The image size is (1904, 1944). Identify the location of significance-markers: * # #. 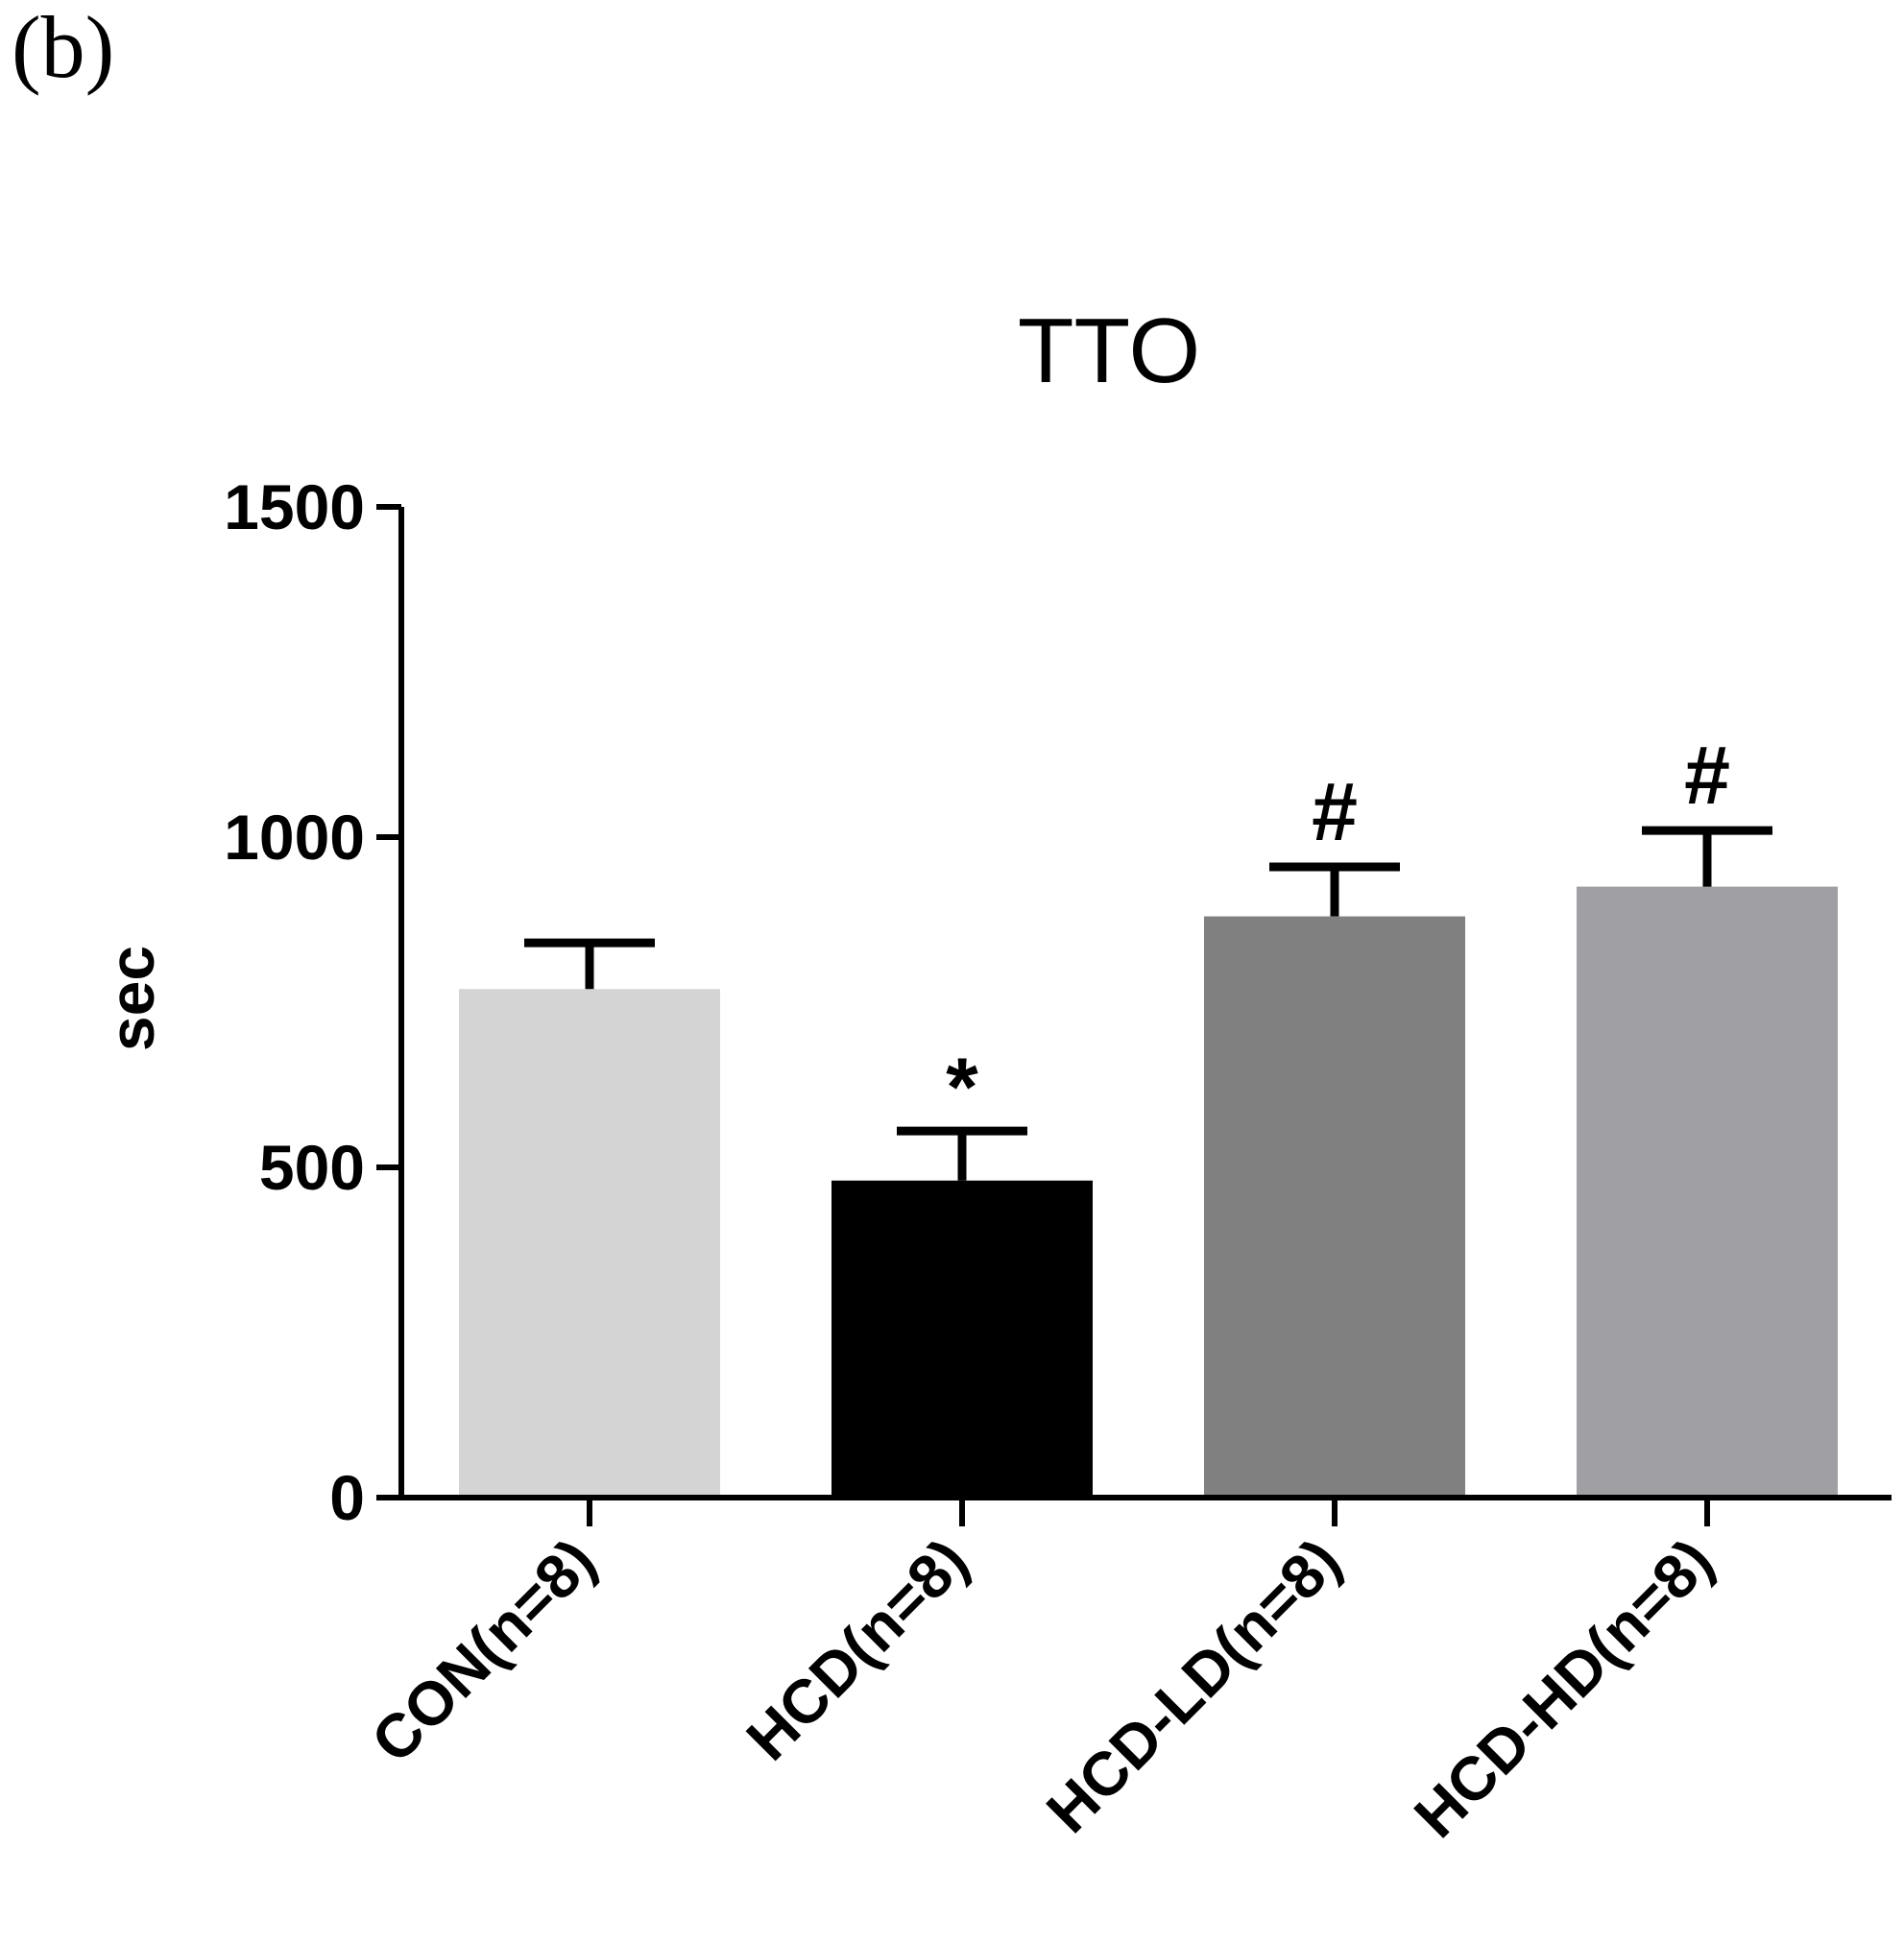
(1338, 932).